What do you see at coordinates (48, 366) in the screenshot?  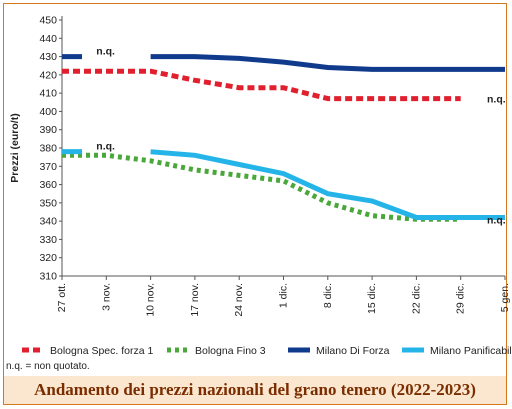 I see `footnote: n.q. = non quotato.` at bounding box center [48, 366].